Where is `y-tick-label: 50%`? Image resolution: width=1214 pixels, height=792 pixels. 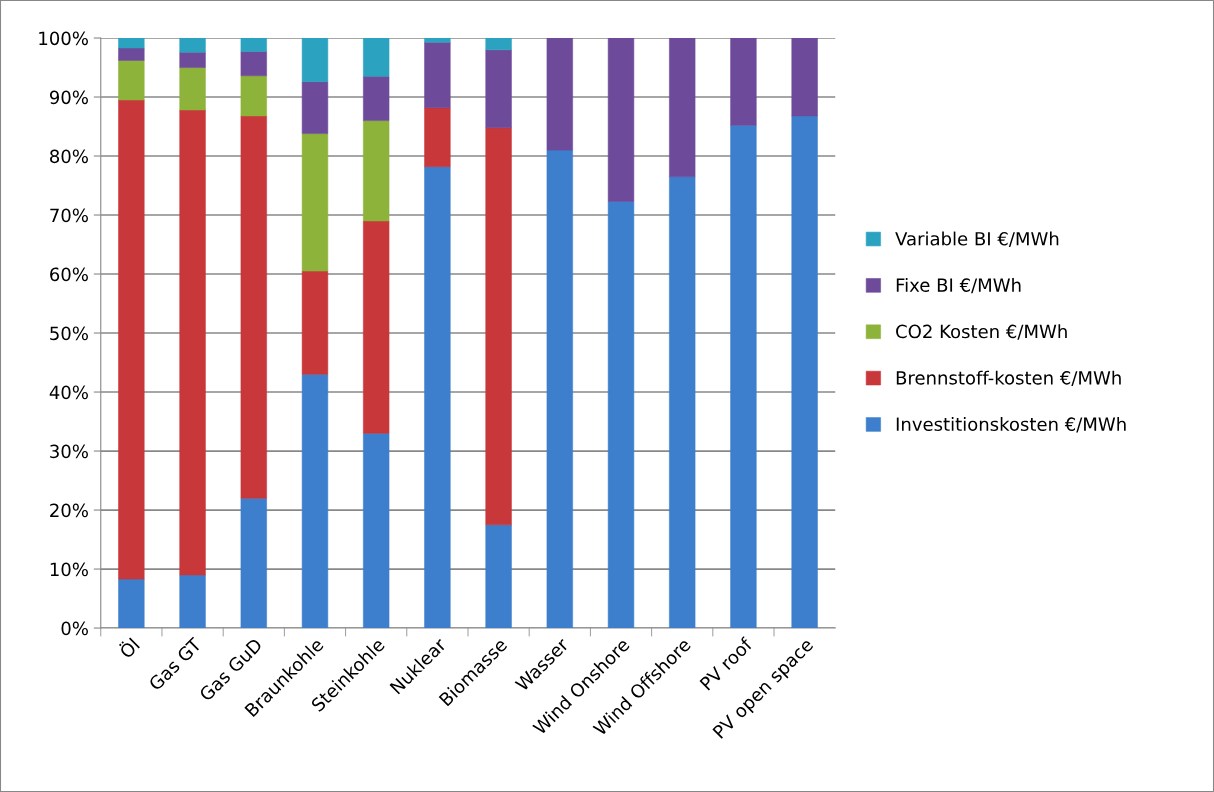
y-tick-label: 50% is located at coordinates (69, 333).